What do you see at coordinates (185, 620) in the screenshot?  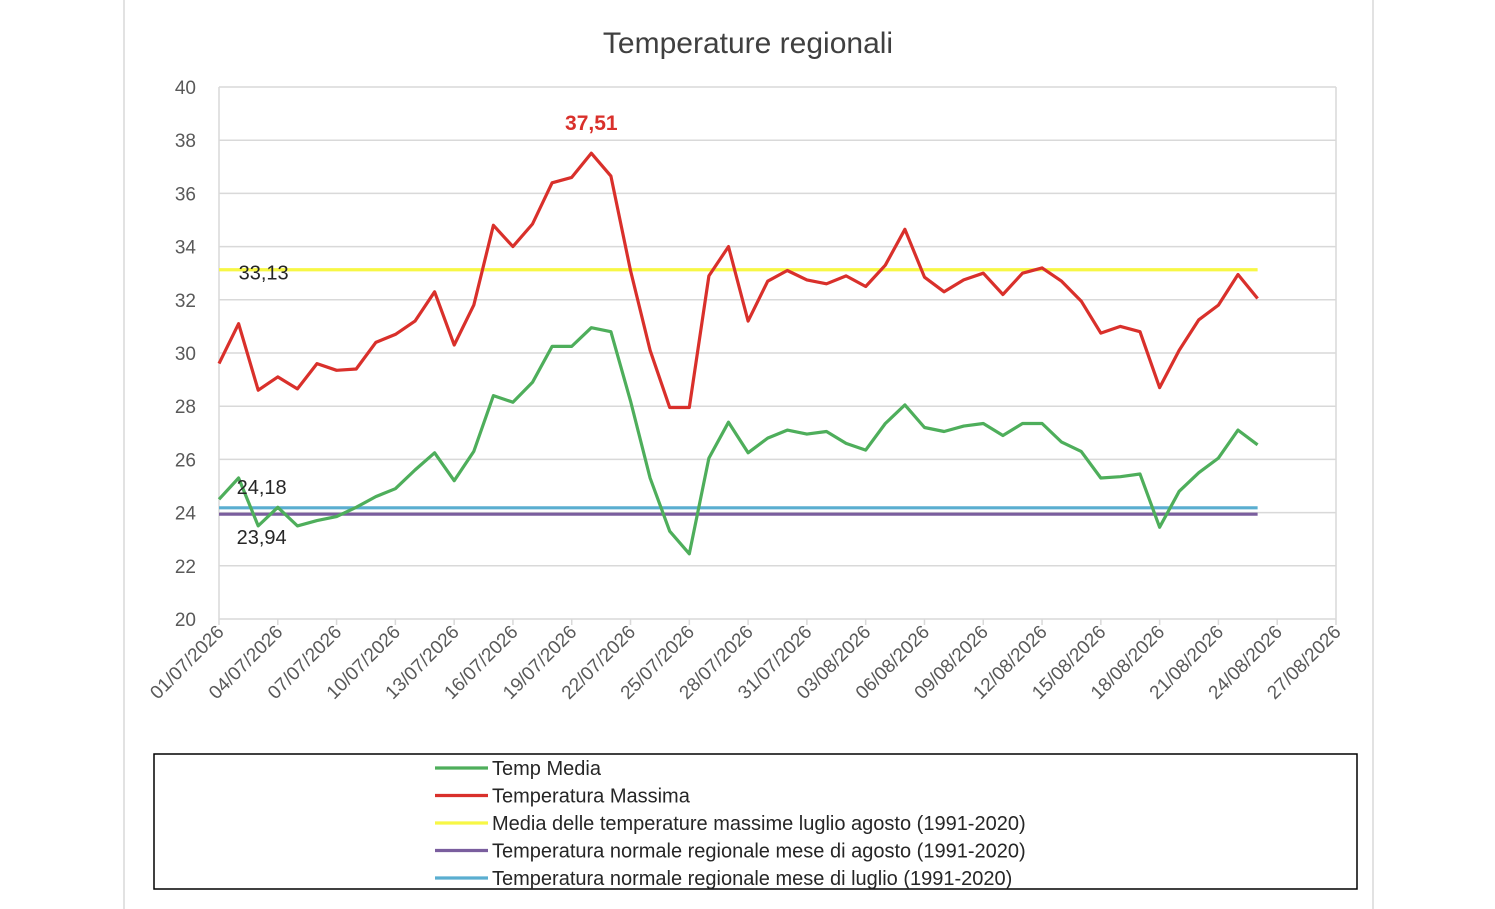 I see `y-tick-label: 20` at bounding box center [185, 620].